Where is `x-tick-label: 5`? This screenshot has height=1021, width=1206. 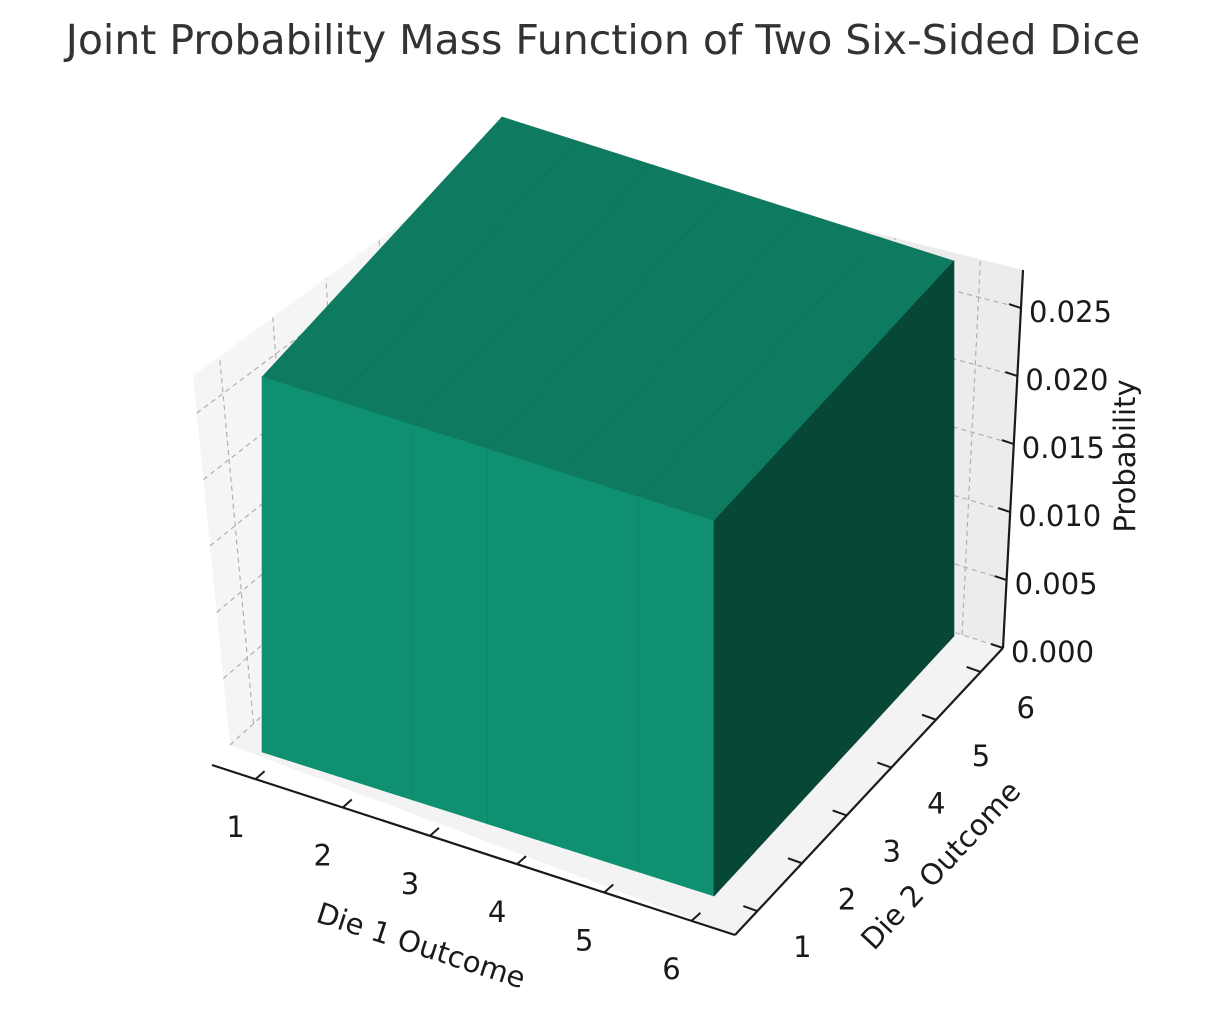
x-tick-label: 5 is located at coordinates (584, 941).